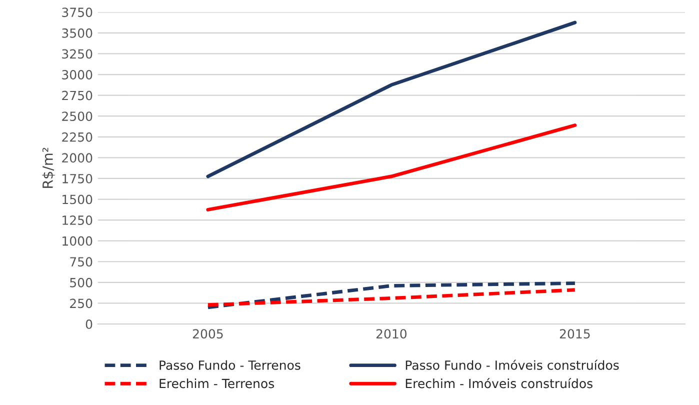 Image resolution: width=699 pixels, height=405 pixels. What do you see at coordinates (89, 324) in the screenshot?
I see `y-tick-label: 0` at bounding box center [89, 324].